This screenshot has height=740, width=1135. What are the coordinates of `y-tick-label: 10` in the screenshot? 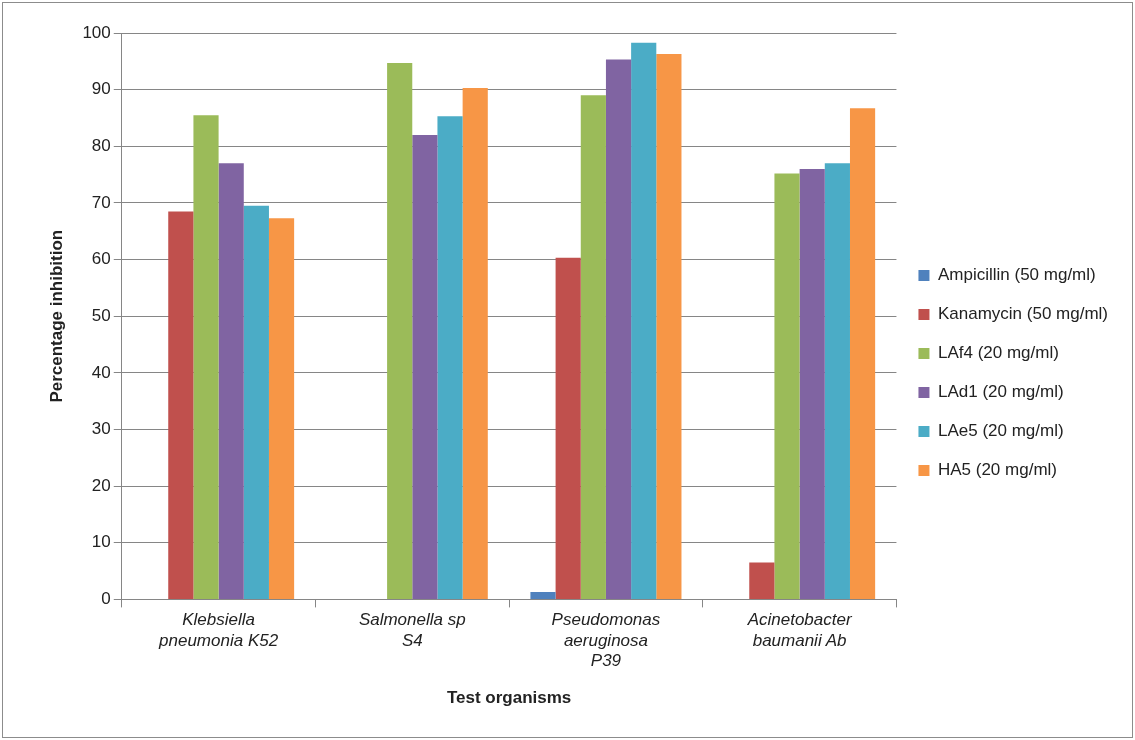 It's located at (101, 542).